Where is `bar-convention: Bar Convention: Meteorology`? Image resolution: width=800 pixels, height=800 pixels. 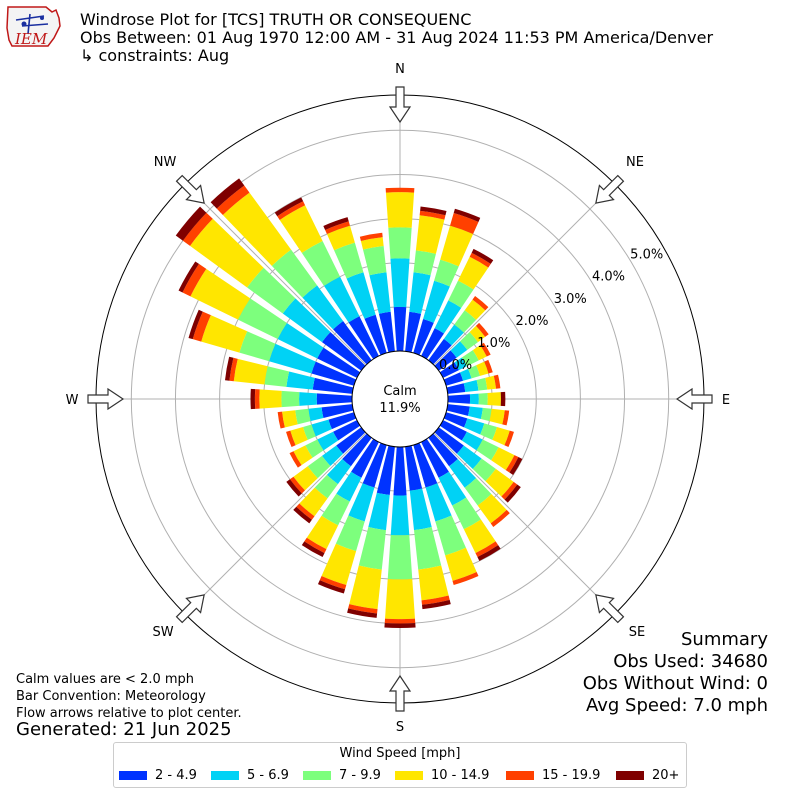
bar-convention: Bar Convention: Meteorology is located at coordinates (111, 696).